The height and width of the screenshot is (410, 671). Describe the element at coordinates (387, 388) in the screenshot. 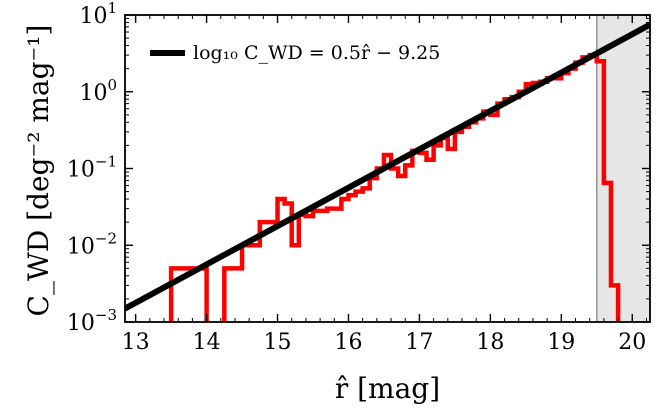

I see `x-axis-title: r̂ [mag]` at that location.